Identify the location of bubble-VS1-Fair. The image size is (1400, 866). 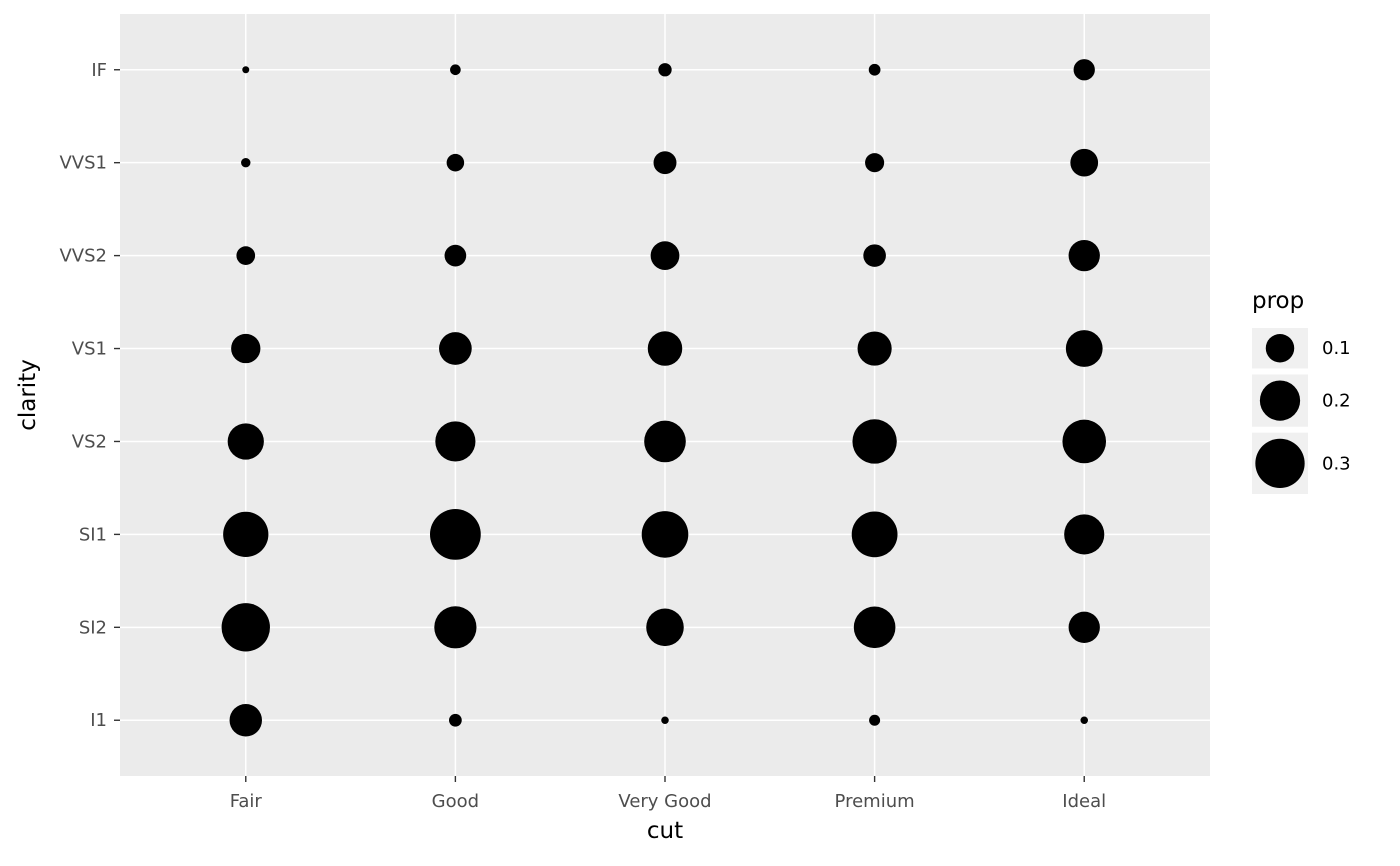
(246, 348).